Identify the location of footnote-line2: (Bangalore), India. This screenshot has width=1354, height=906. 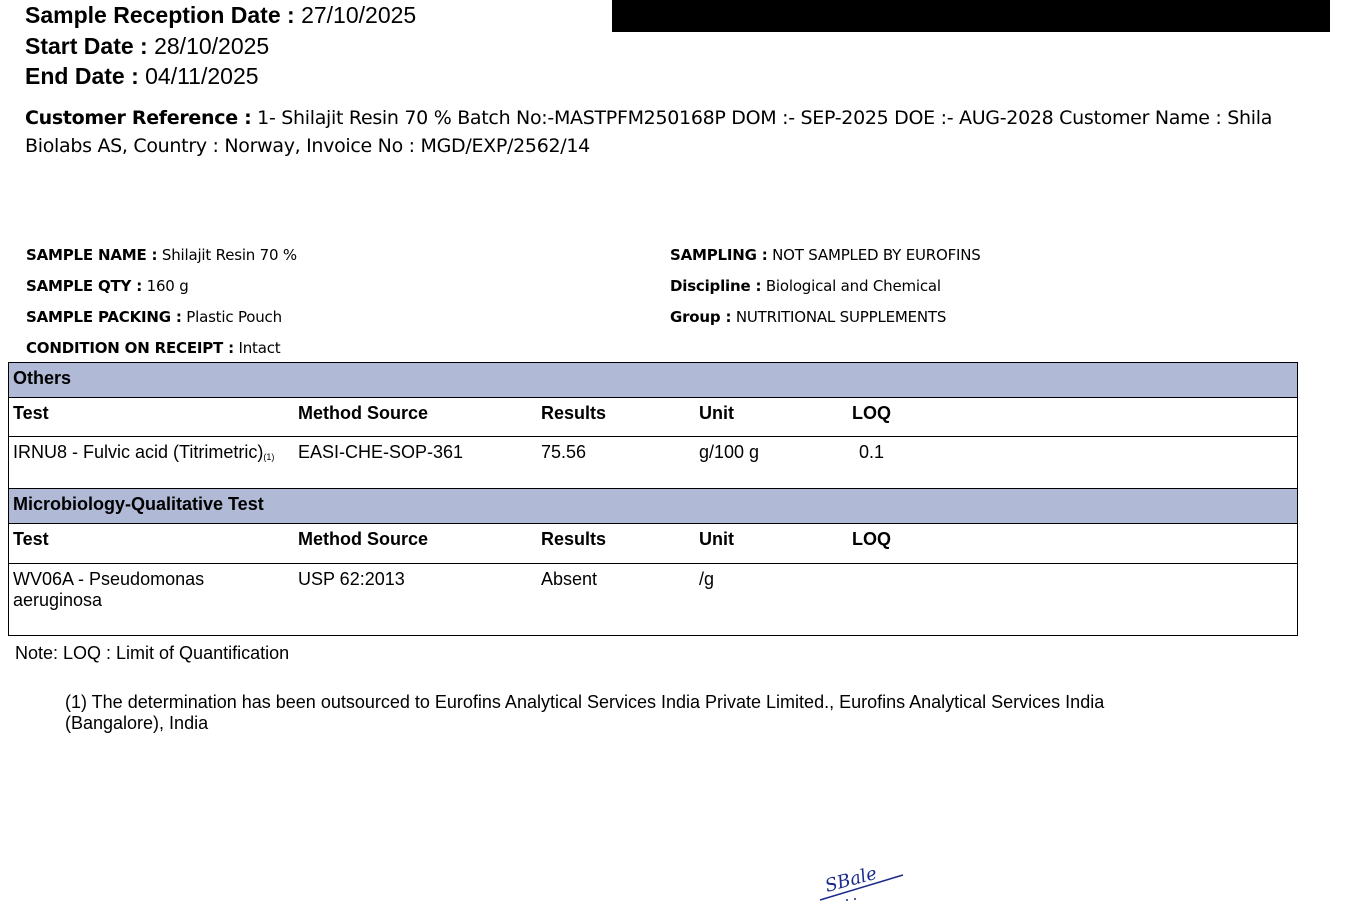
(137, 723).